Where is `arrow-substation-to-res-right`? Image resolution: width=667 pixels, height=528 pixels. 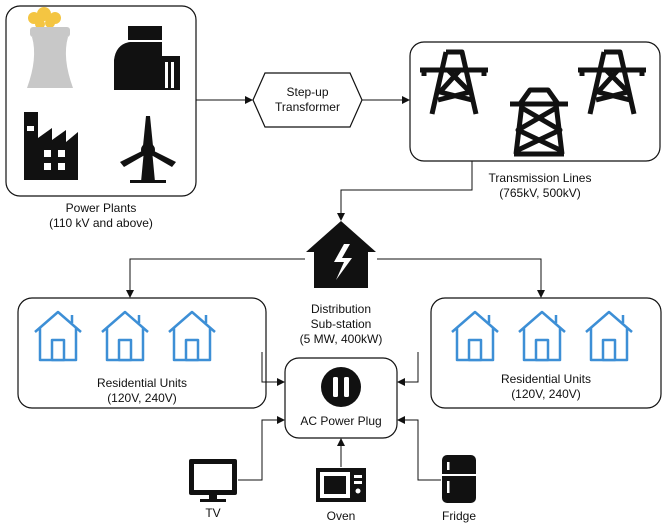 arrow-substation-to-res-right is located at coordinates (461, 278).